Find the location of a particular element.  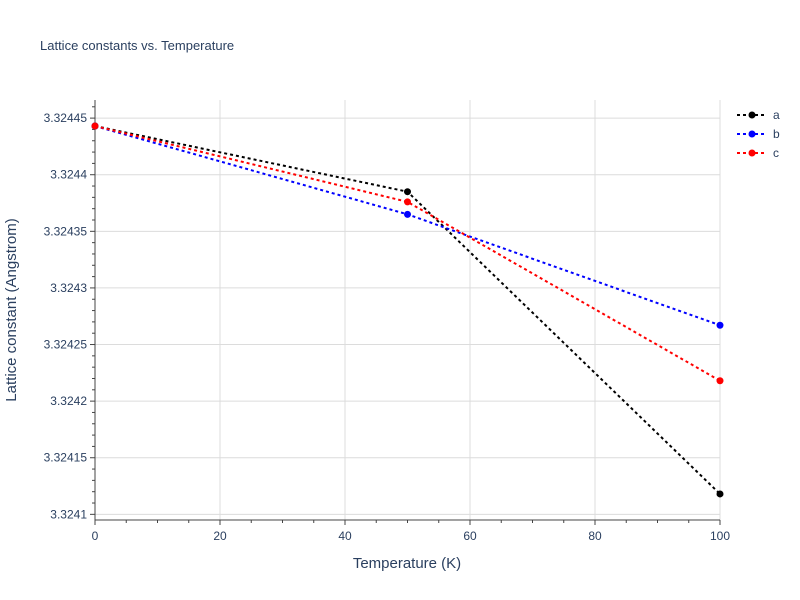

y-tick-label: 3.32435 is located at coordinates (66, 231).